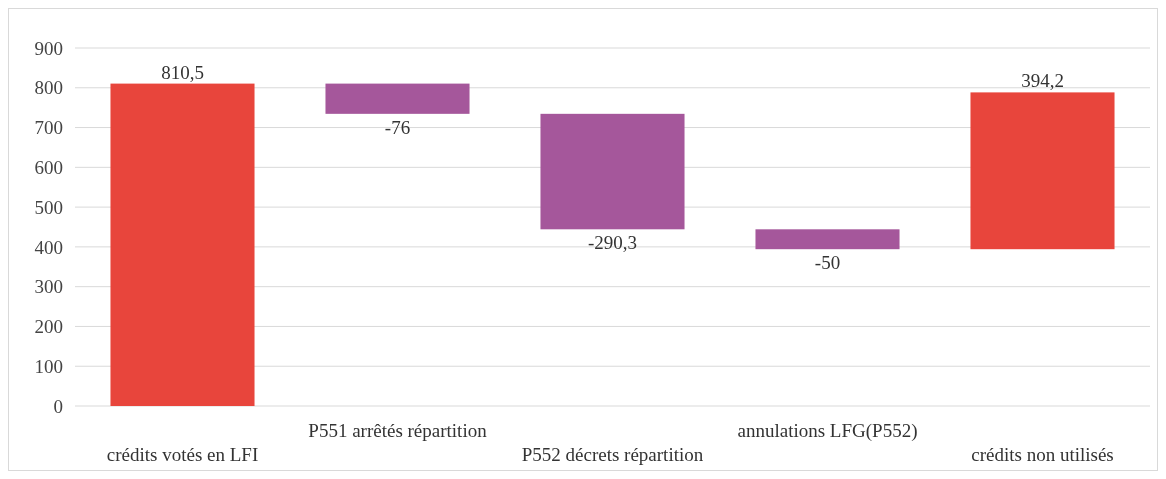  Describe the element at coordinates (48, 366) in the screenshot. I see `y-tick-label: 100` at that location.